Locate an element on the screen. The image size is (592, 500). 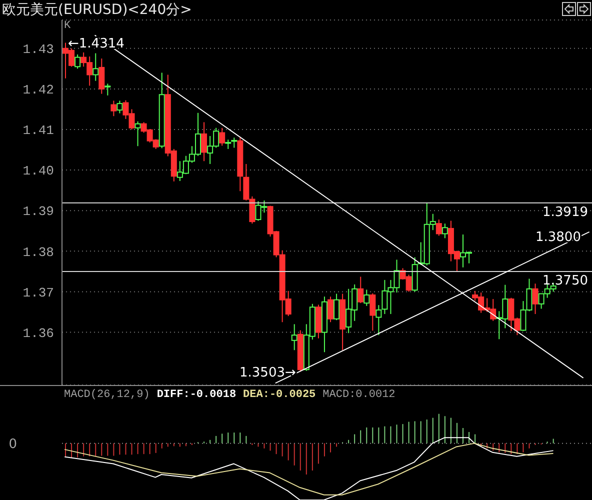
chart-title: MACD(26,12,9) is located at coordinates (107, 395).